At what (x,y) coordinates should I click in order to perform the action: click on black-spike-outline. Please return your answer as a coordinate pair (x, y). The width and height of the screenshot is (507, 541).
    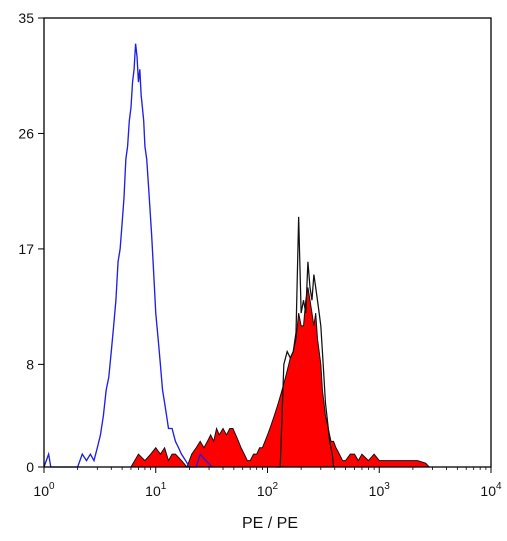
    Looking at the image, I should click on (305, 342).